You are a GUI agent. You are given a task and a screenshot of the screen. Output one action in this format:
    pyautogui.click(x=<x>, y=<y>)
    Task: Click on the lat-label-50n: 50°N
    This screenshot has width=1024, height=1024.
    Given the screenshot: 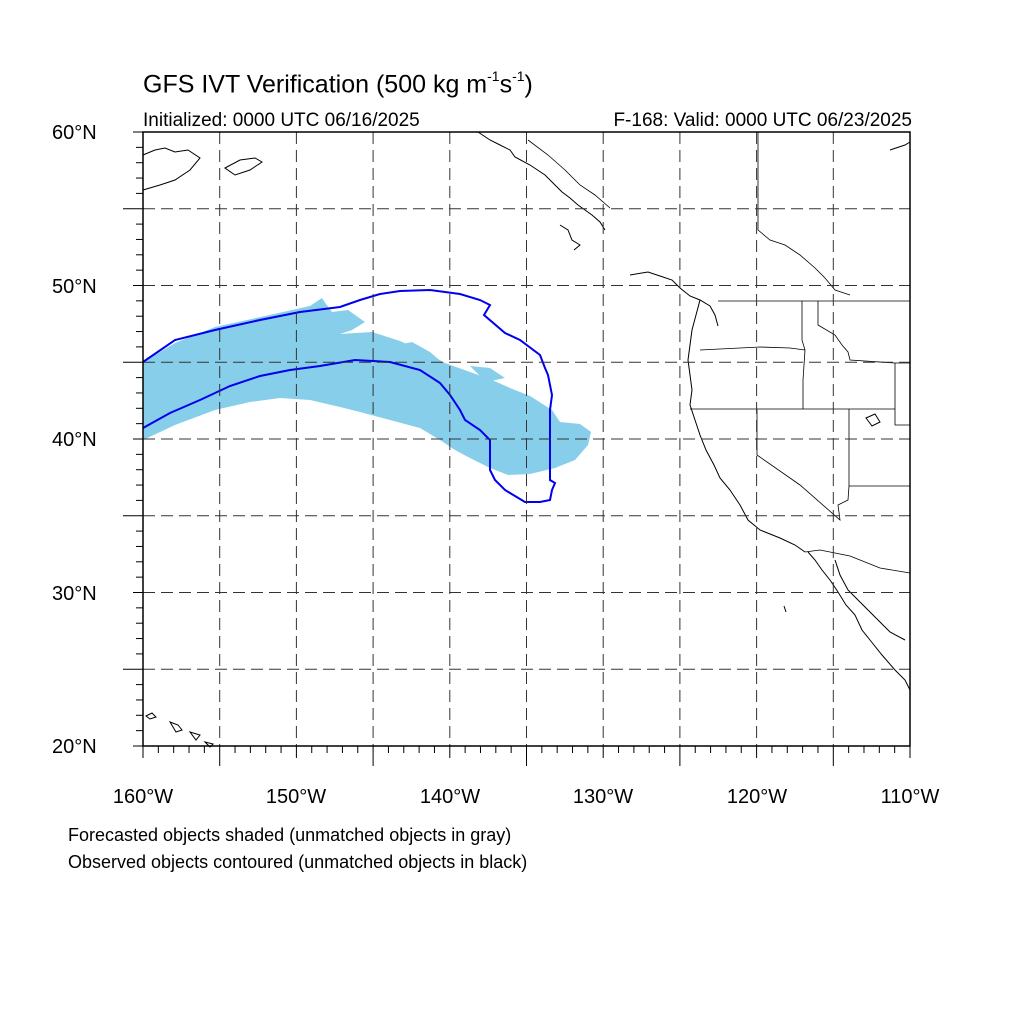 What is the action you would take?
    pyautogui.click(x=74, y=287)
    